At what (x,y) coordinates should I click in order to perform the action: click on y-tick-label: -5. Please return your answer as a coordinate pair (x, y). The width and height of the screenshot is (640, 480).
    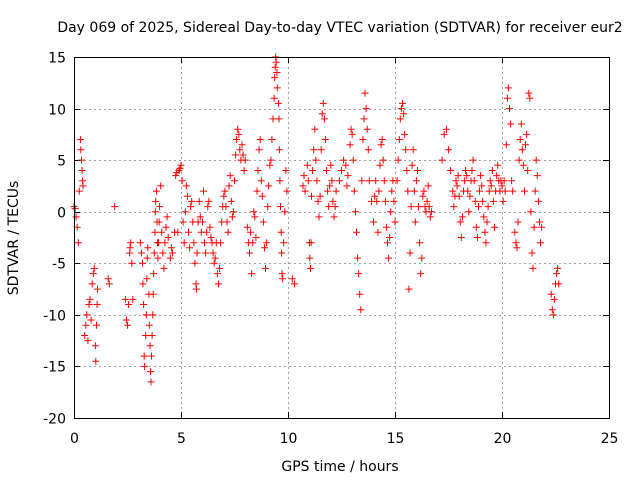
    Looking at the image, I should click on (59, 265).